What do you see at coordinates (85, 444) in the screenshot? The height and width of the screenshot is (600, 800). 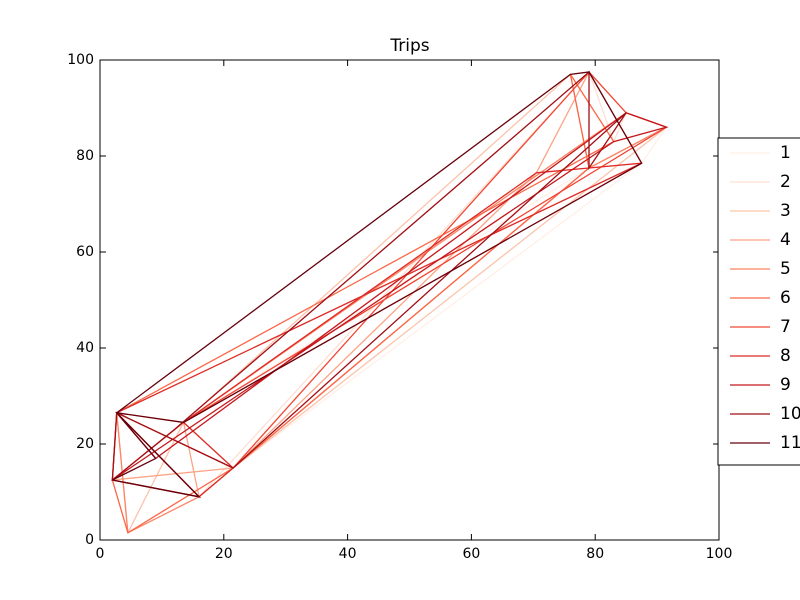 I see `y-tick-label: 20` at bounding box center [85, 444].